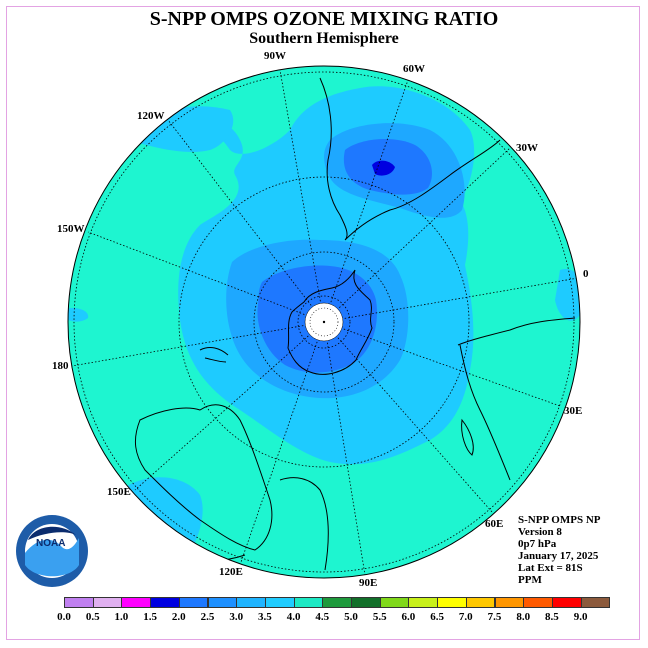 The height and width of the screenshot is (648, 648). What do you see at coordinates (150, 617) in the screenshot?
I see `legend-tick-label: 1.5` at bounding box center [150, 617].